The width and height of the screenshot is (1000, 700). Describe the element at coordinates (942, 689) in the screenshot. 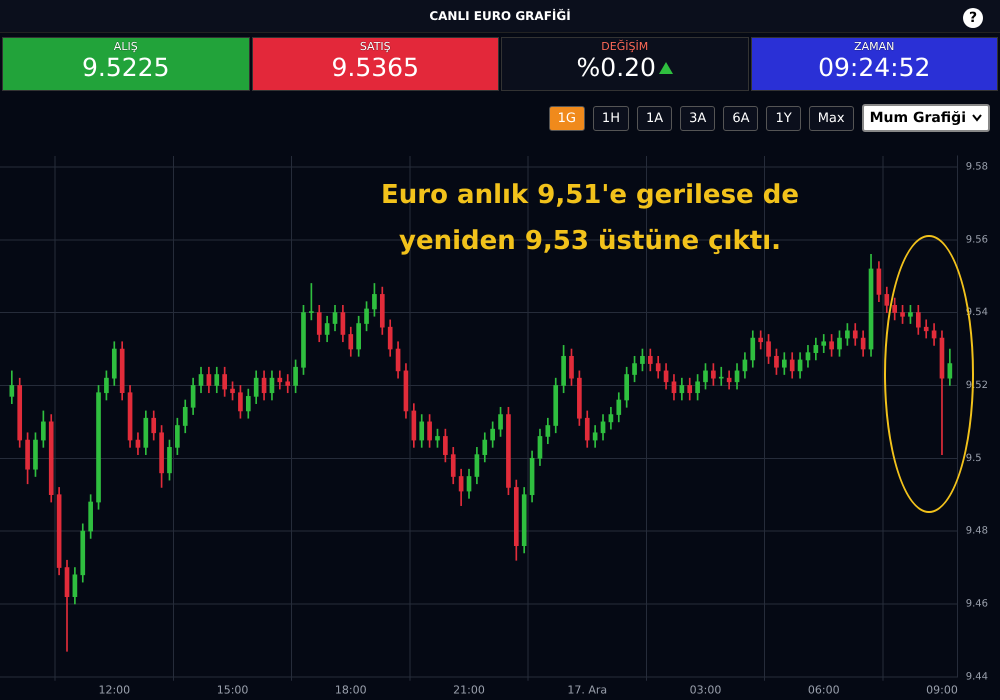

I see `x-tick-label: 09:00` at that location.